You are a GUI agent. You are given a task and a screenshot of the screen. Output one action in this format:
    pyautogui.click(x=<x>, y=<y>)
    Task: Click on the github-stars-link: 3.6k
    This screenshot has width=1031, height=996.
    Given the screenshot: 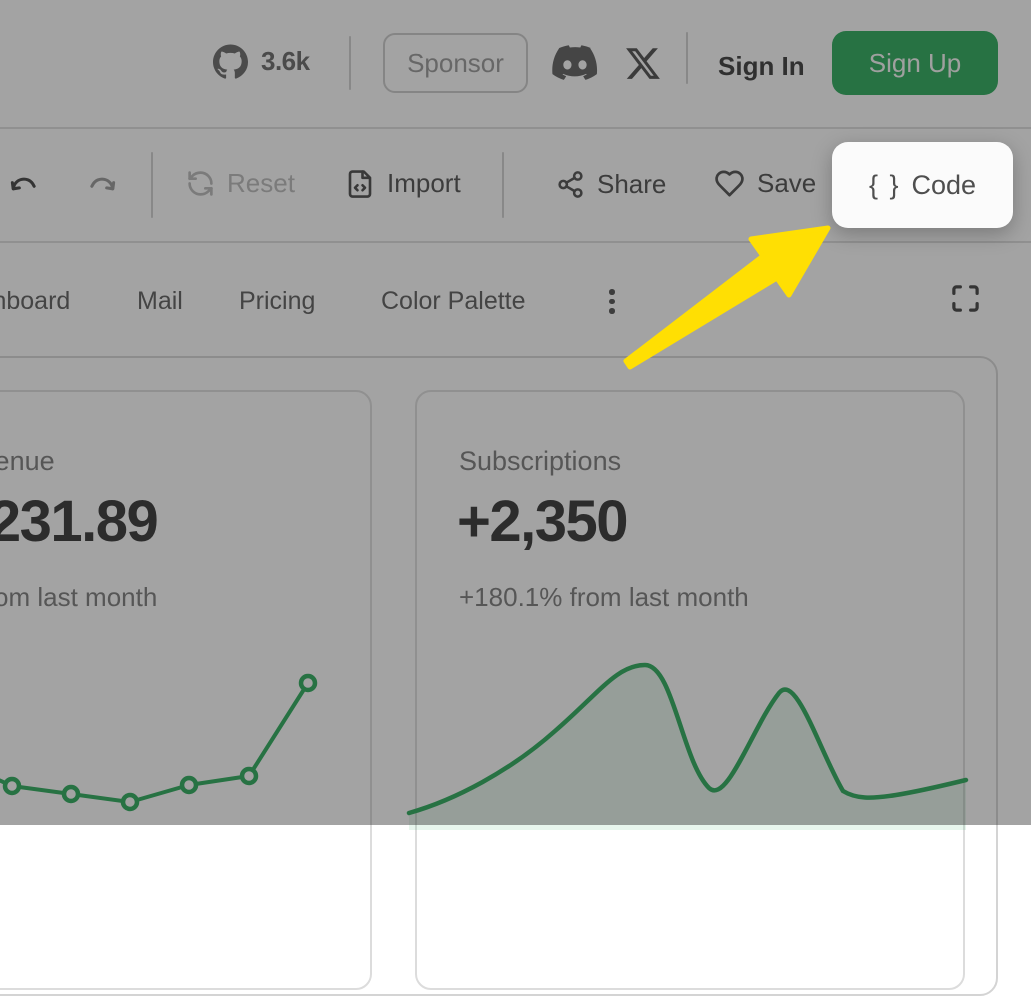 What is the action you would take?
    pyautogui.click(x=261, y=61)
    